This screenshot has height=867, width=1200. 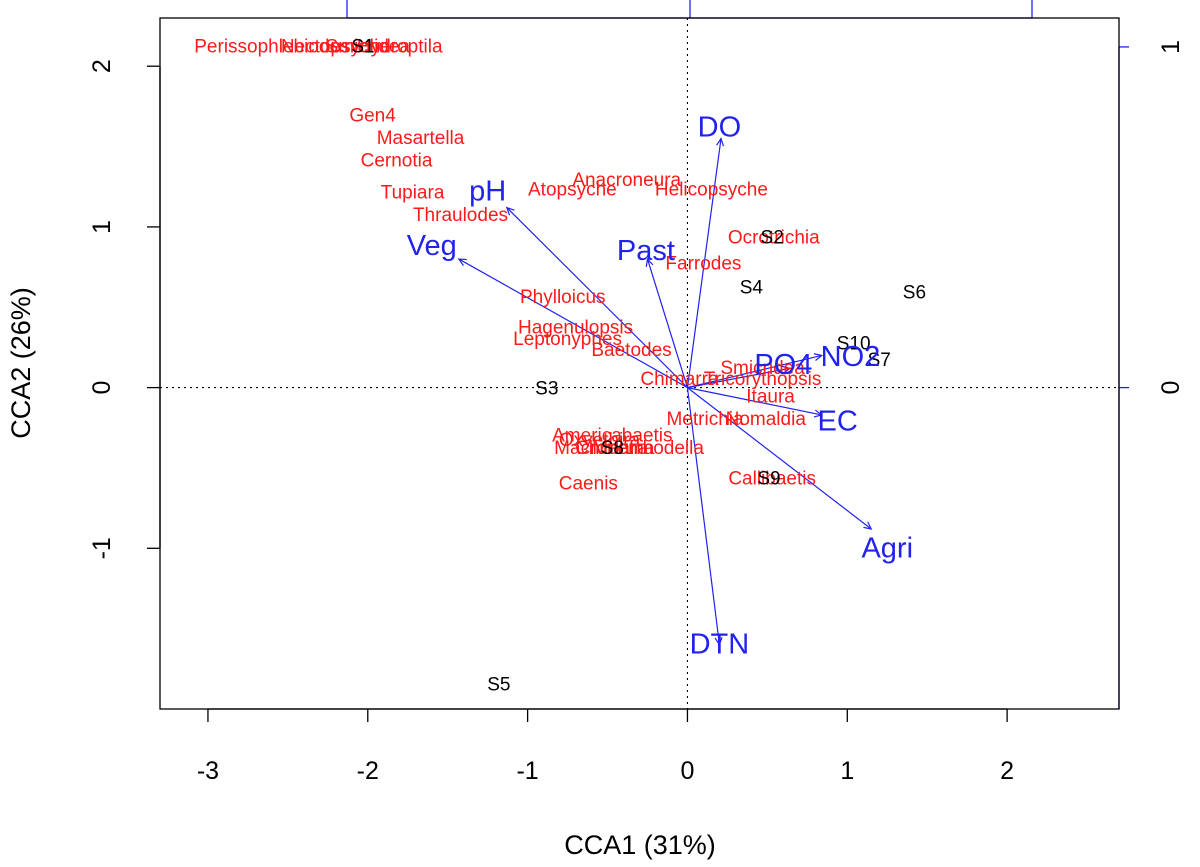 I want to click on site-label: S6, so click(x=914, y=292).